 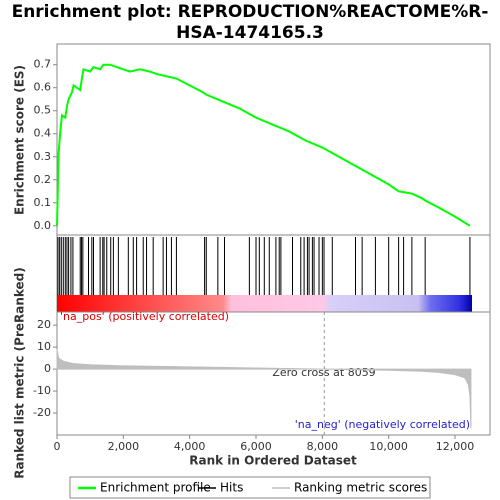 I want to click on y-tick-label: 0.5, so click(x=43, y=110).